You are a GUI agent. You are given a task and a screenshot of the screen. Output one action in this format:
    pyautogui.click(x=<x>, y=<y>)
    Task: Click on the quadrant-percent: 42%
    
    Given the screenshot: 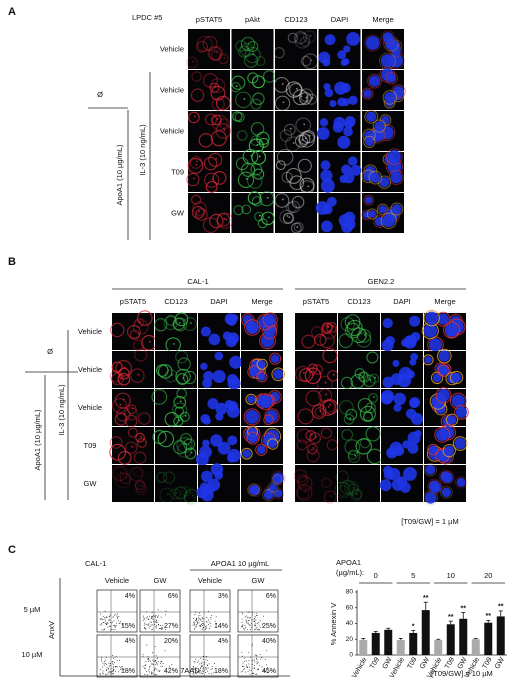 What is the action you would take?
    pyautogui.click(x=171, y=671)
    